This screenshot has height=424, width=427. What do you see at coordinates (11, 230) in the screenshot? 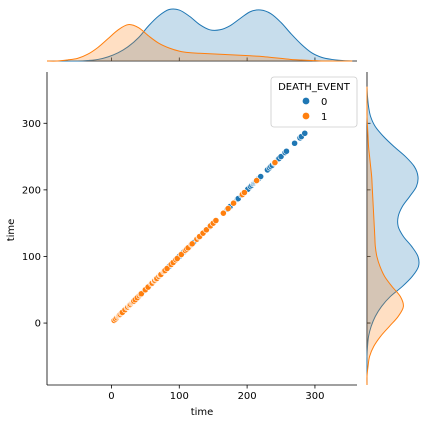
I see `y-axis-label: time` at bounding box center [11, 230].